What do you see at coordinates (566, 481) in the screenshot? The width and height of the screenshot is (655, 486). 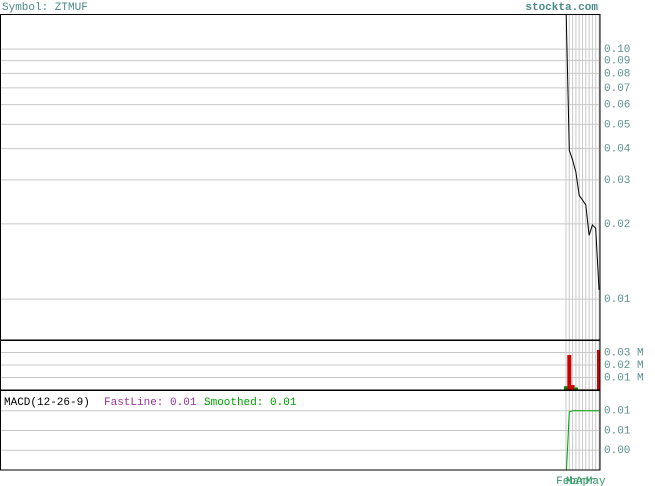 I see `x-tick-label: Feb` at bounding box center [566, 481].